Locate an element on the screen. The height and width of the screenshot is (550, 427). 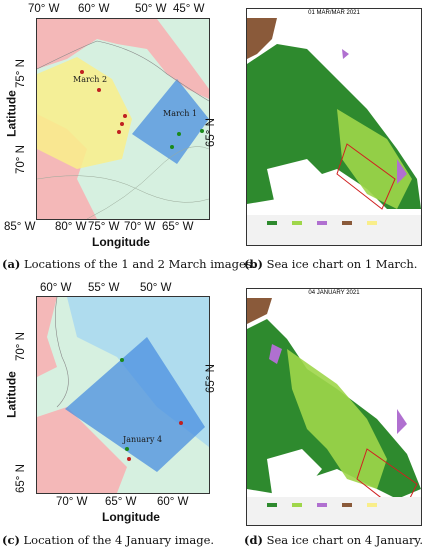
map-a: March 2 March 1 is located at coordinates (123, 119).